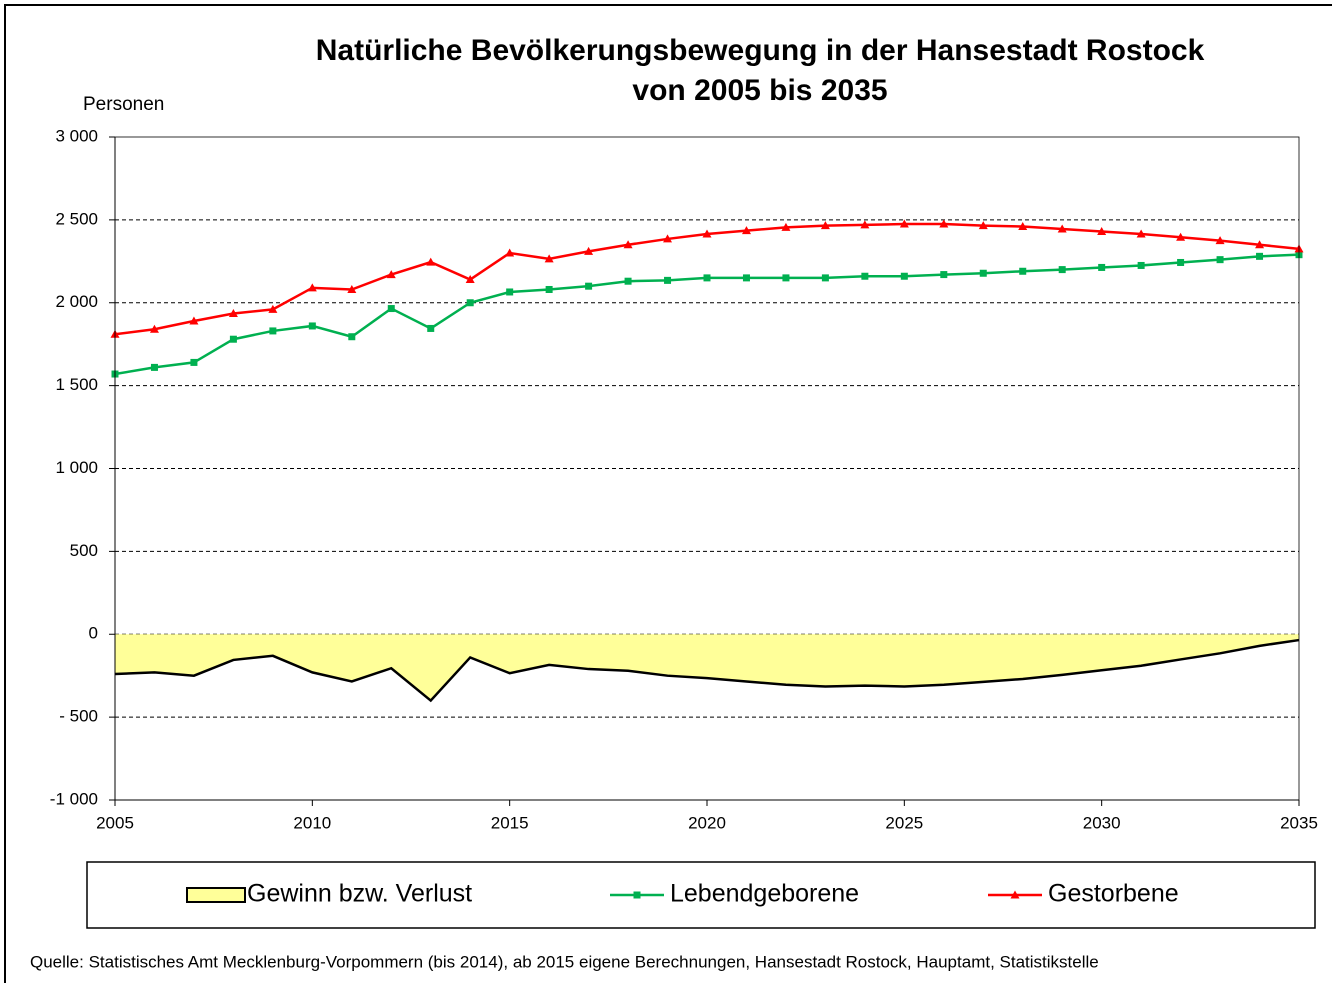 This screenshot has width=1332, height=983. Describe the element at coordinates (93, 633) in the screenshot. I see `y-tick-label: 0` at that location.